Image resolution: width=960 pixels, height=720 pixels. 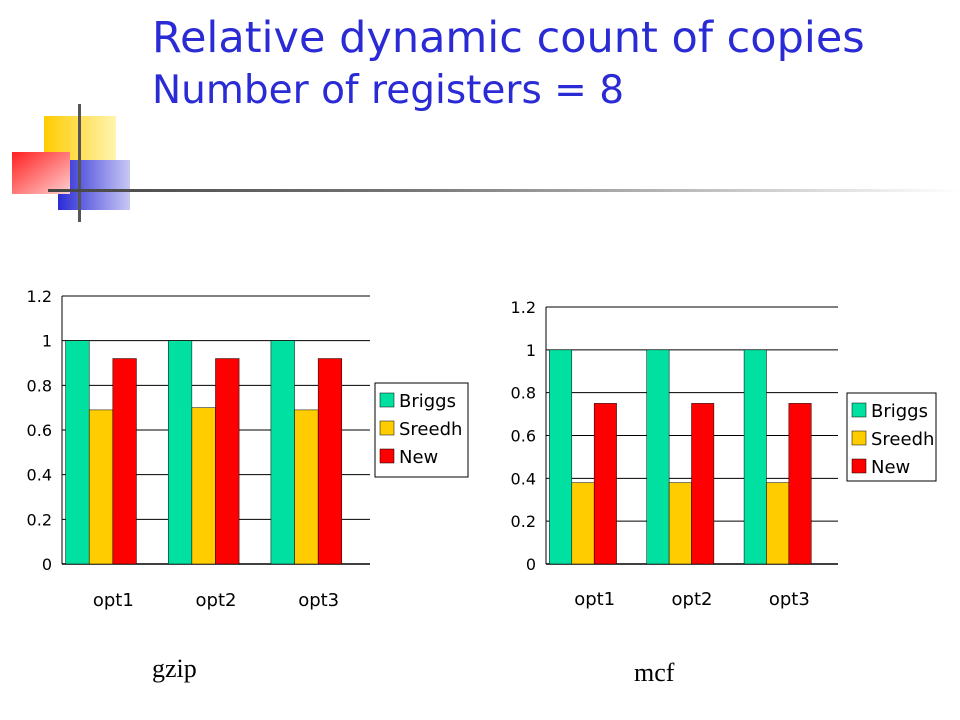 What do you see at coordinates (388, 90) in the screenshot?
I see `subtitle-text: Number of registers = 8` at bounding box center [388, 90].